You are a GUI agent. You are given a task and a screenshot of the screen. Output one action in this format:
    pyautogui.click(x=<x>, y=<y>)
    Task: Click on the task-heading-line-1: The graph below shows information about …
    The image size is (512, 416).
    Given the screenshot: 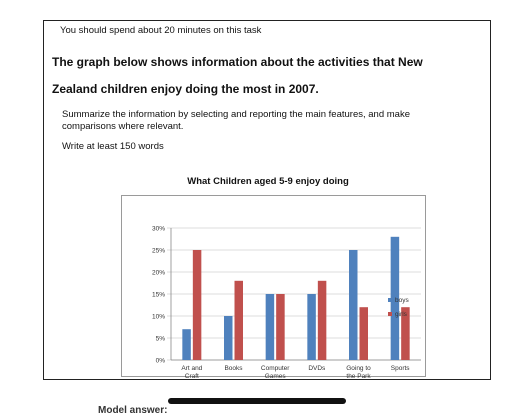 What is the action you would take?
    pyautogui.click(x=237, y=62)
    